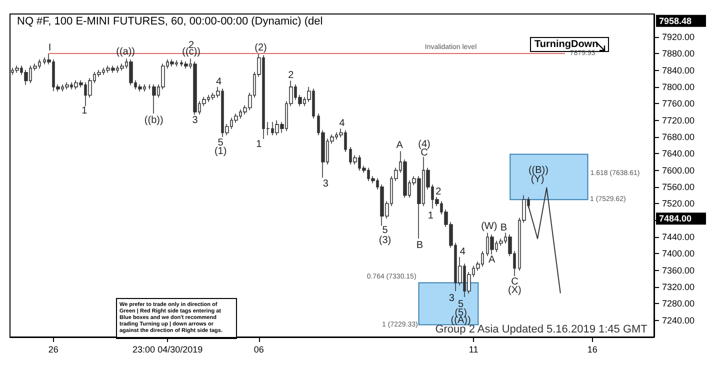 This screenshot has width=720, height=369. What do you see at coordinates (259, 349) in the screenshot?
I see `x-tick-label: 06` at bounding box center [259, 349].